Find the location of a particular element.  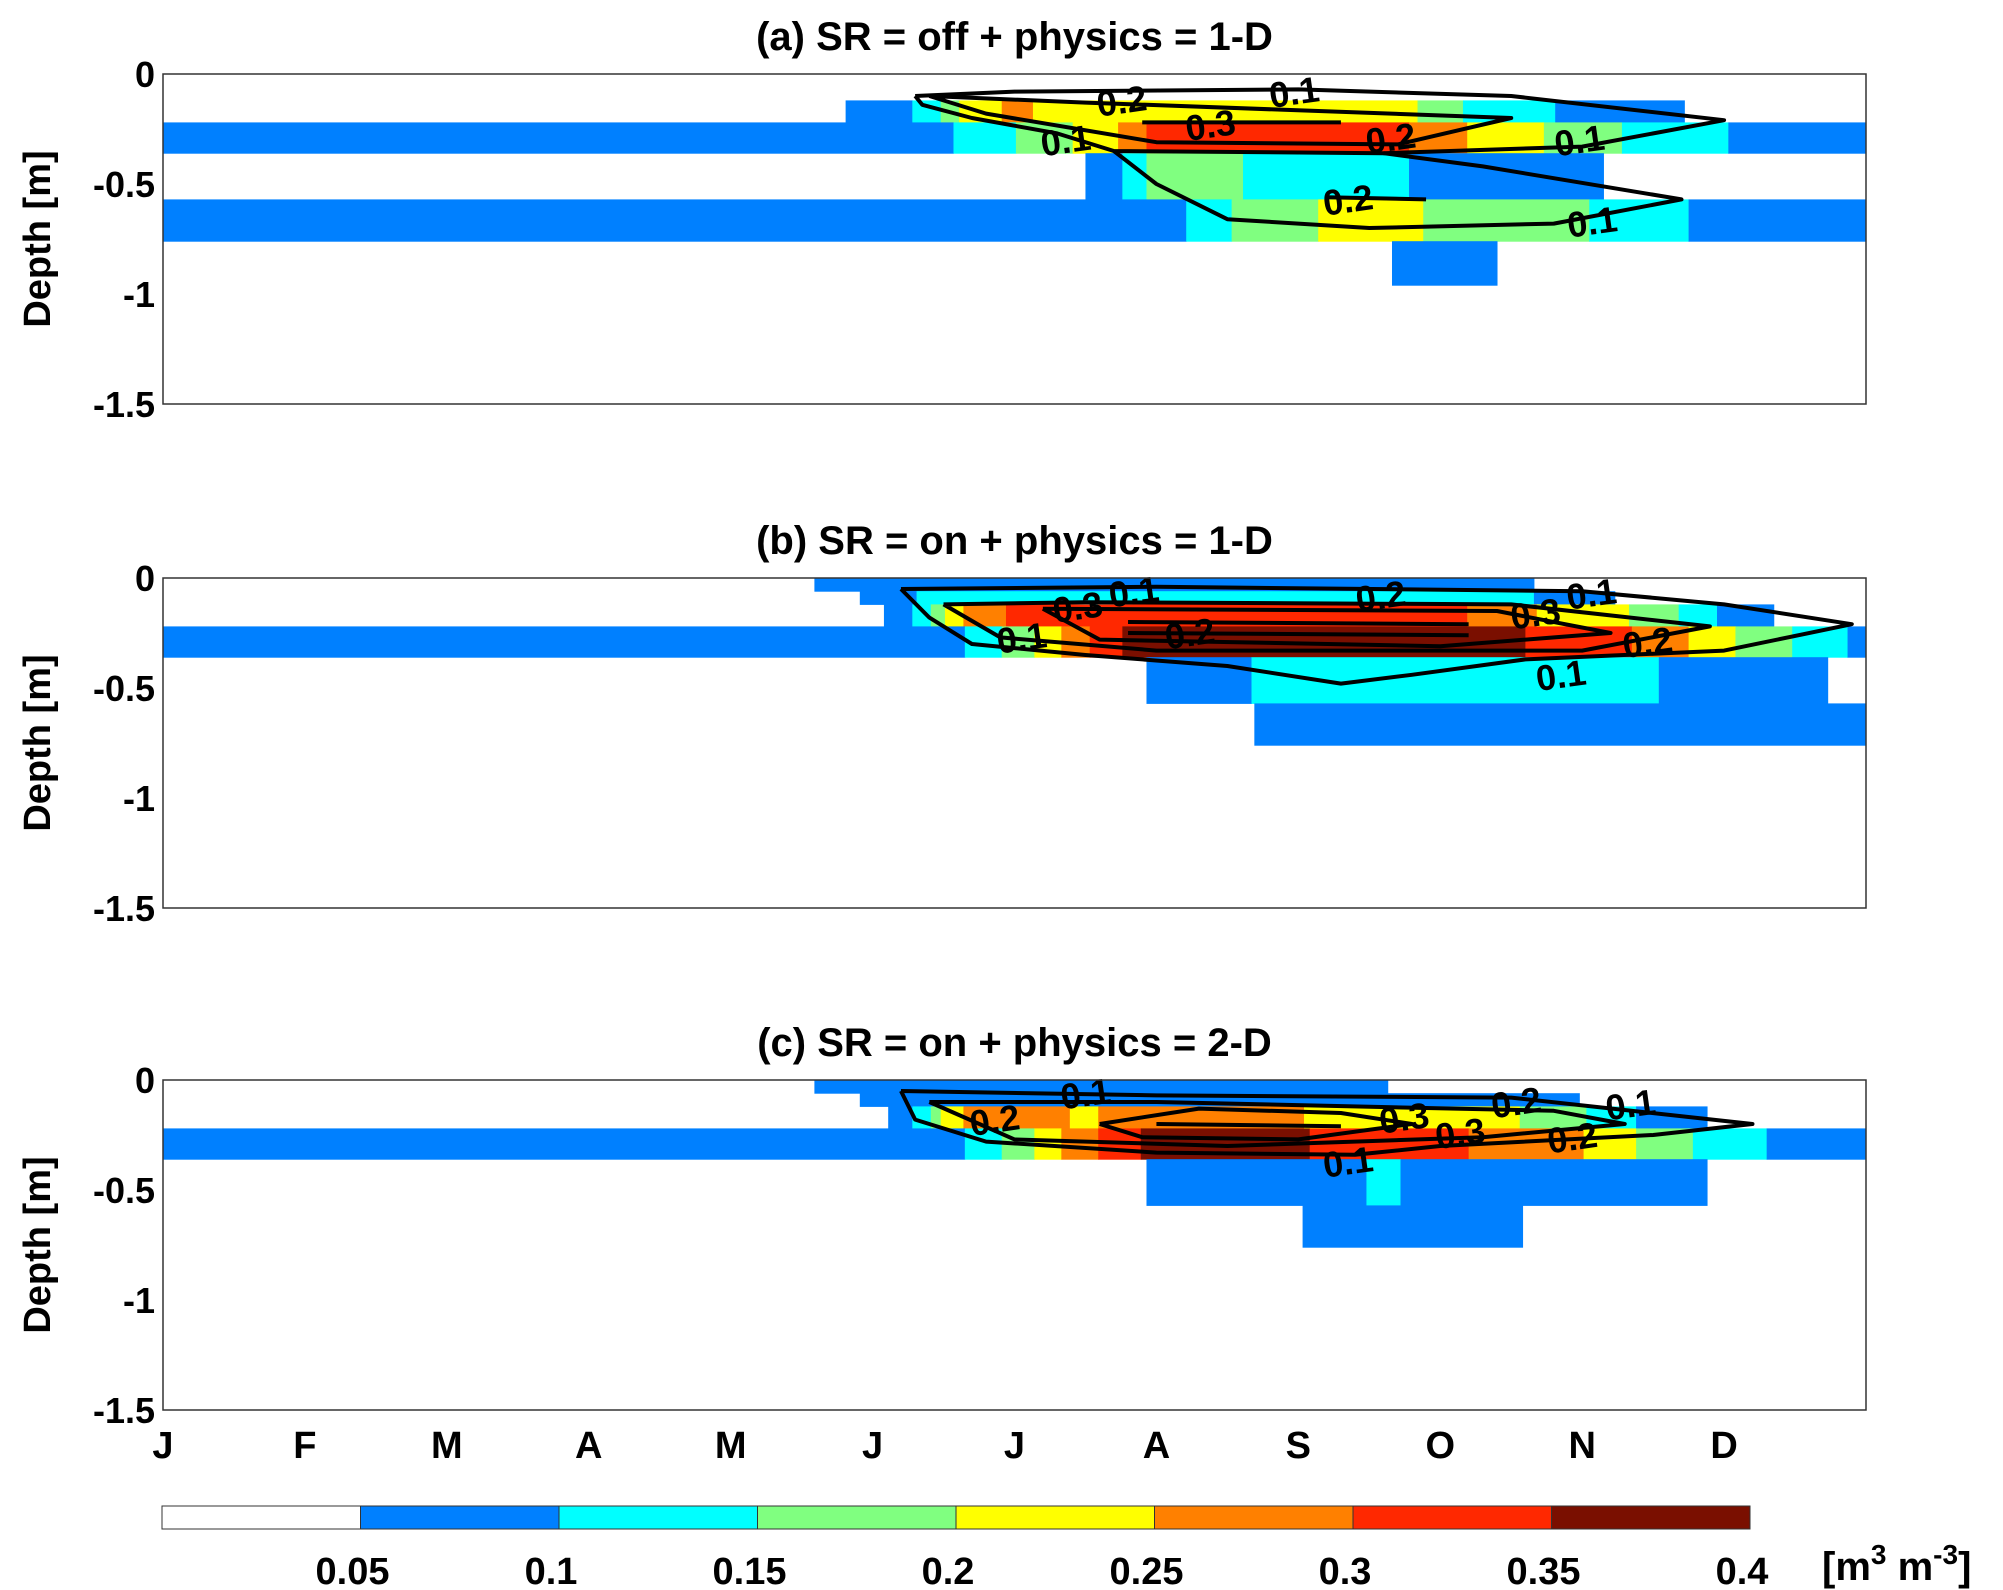

colorbar-tick-label: 0.35 is located at coordinates (1544, 1570).